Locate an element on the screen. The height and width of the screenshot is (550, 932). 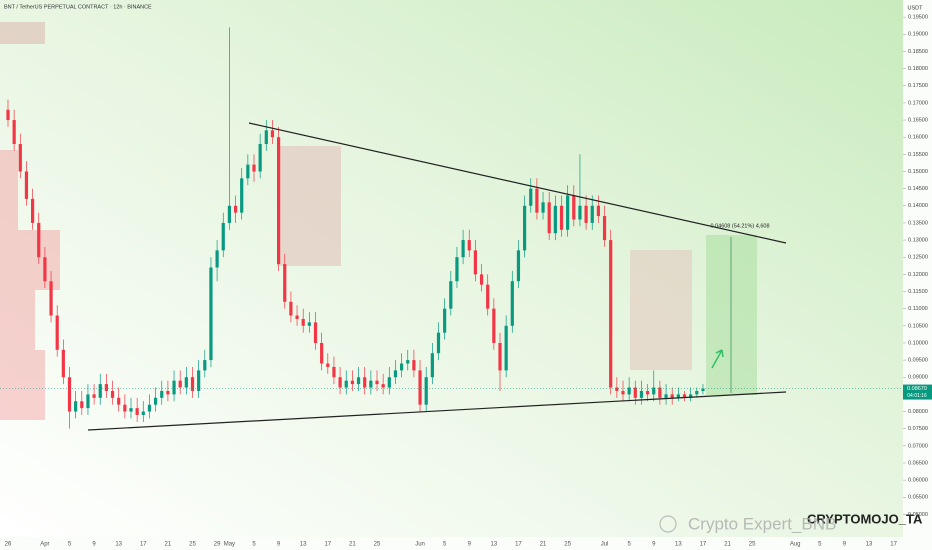
y-tick-label: 0.18500 is located at coordinates (918, 52).